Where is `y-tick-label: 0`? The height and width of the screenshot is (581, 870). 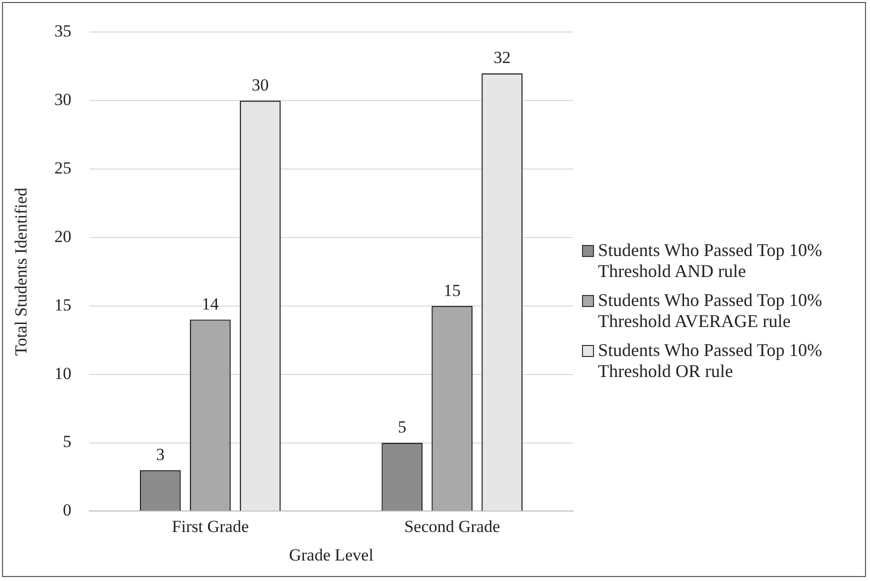
y-tick-label: 0 is located at coordinates (67, 510).